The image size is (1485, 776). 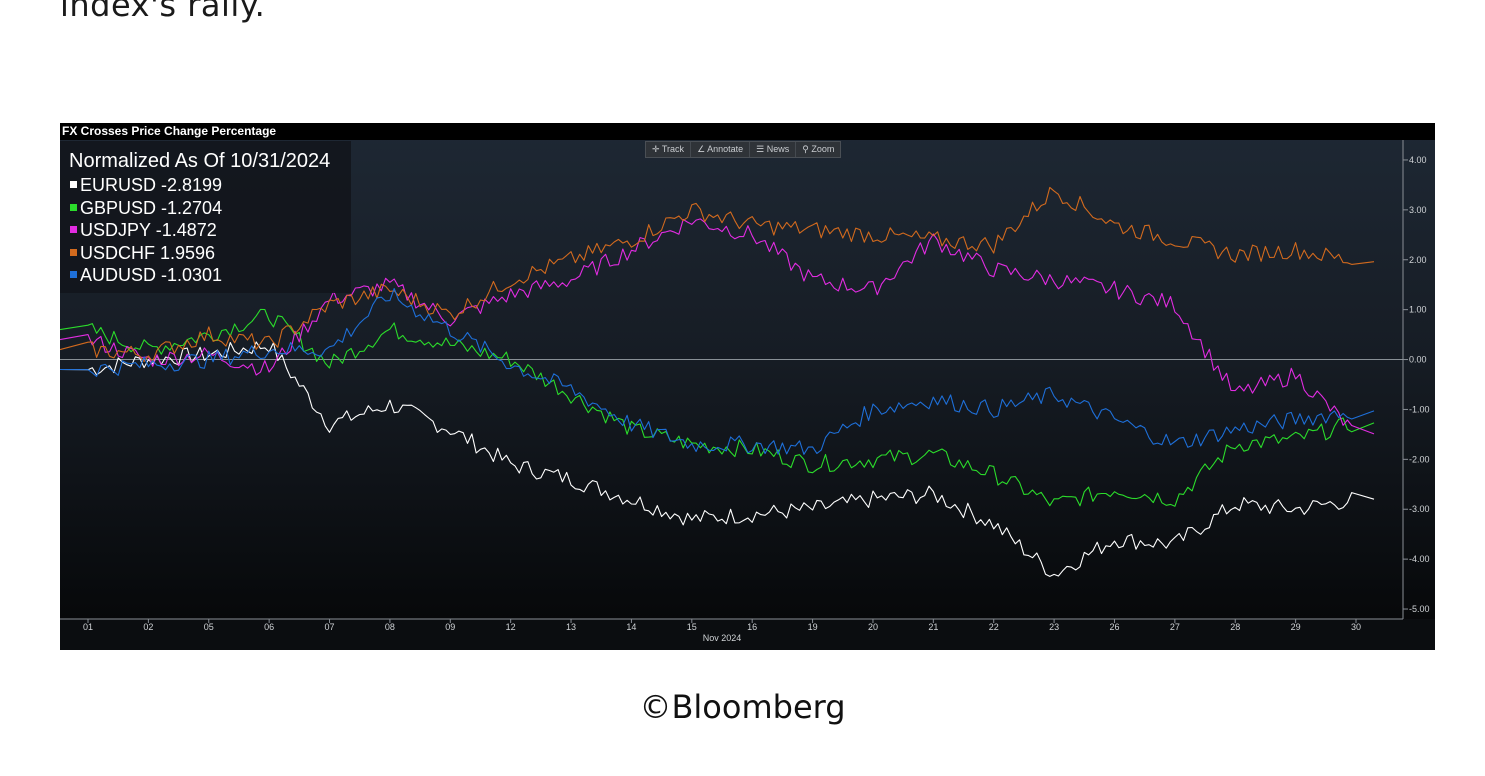 What do you see at coordinates (1418, 210) in the screenshot?
I see `y-tick-label: 3.00` at bounding box center [1418, 210].